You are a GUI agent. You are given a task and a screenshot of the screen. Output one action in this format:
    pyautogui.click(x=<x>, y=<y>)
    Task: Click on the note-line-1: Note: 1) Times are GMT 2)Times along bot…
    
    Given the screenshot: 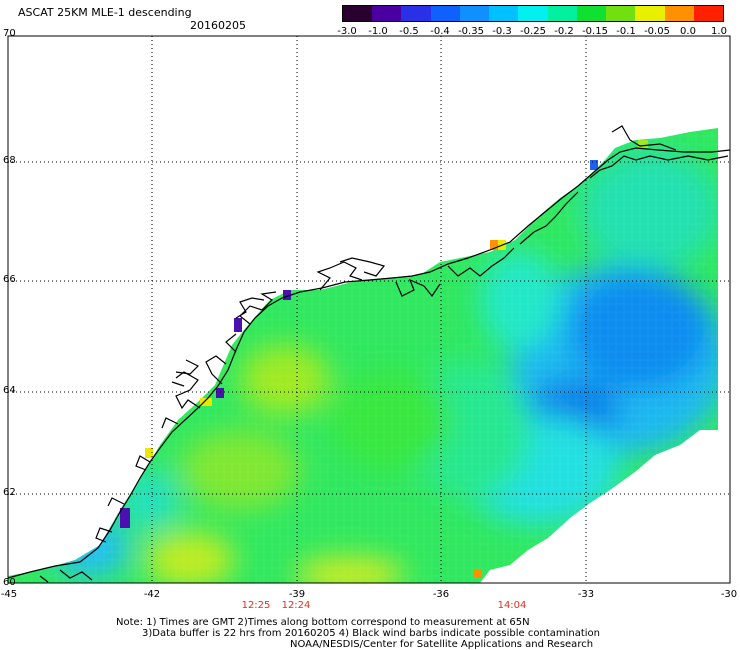 What is the action you would take?
    pyautogui.click(x=323, y=622)
    